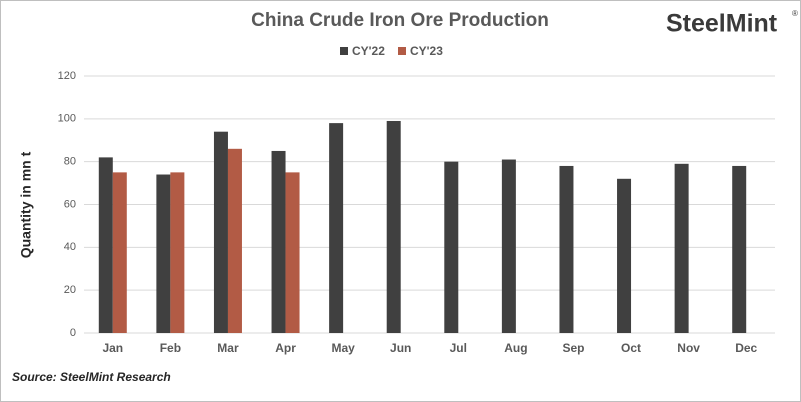  I want to click on source: Source: SteelMint Research, so click(91, 377).